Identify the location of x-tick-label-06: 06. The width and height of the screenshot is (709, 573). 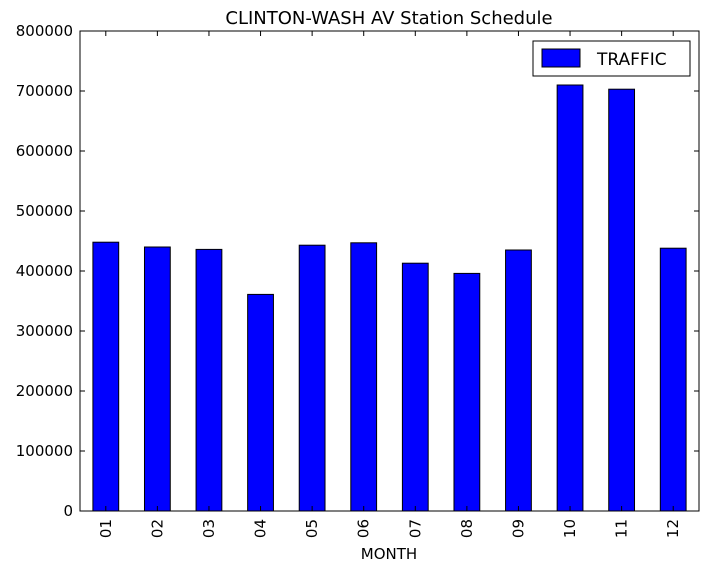
(364, 528).